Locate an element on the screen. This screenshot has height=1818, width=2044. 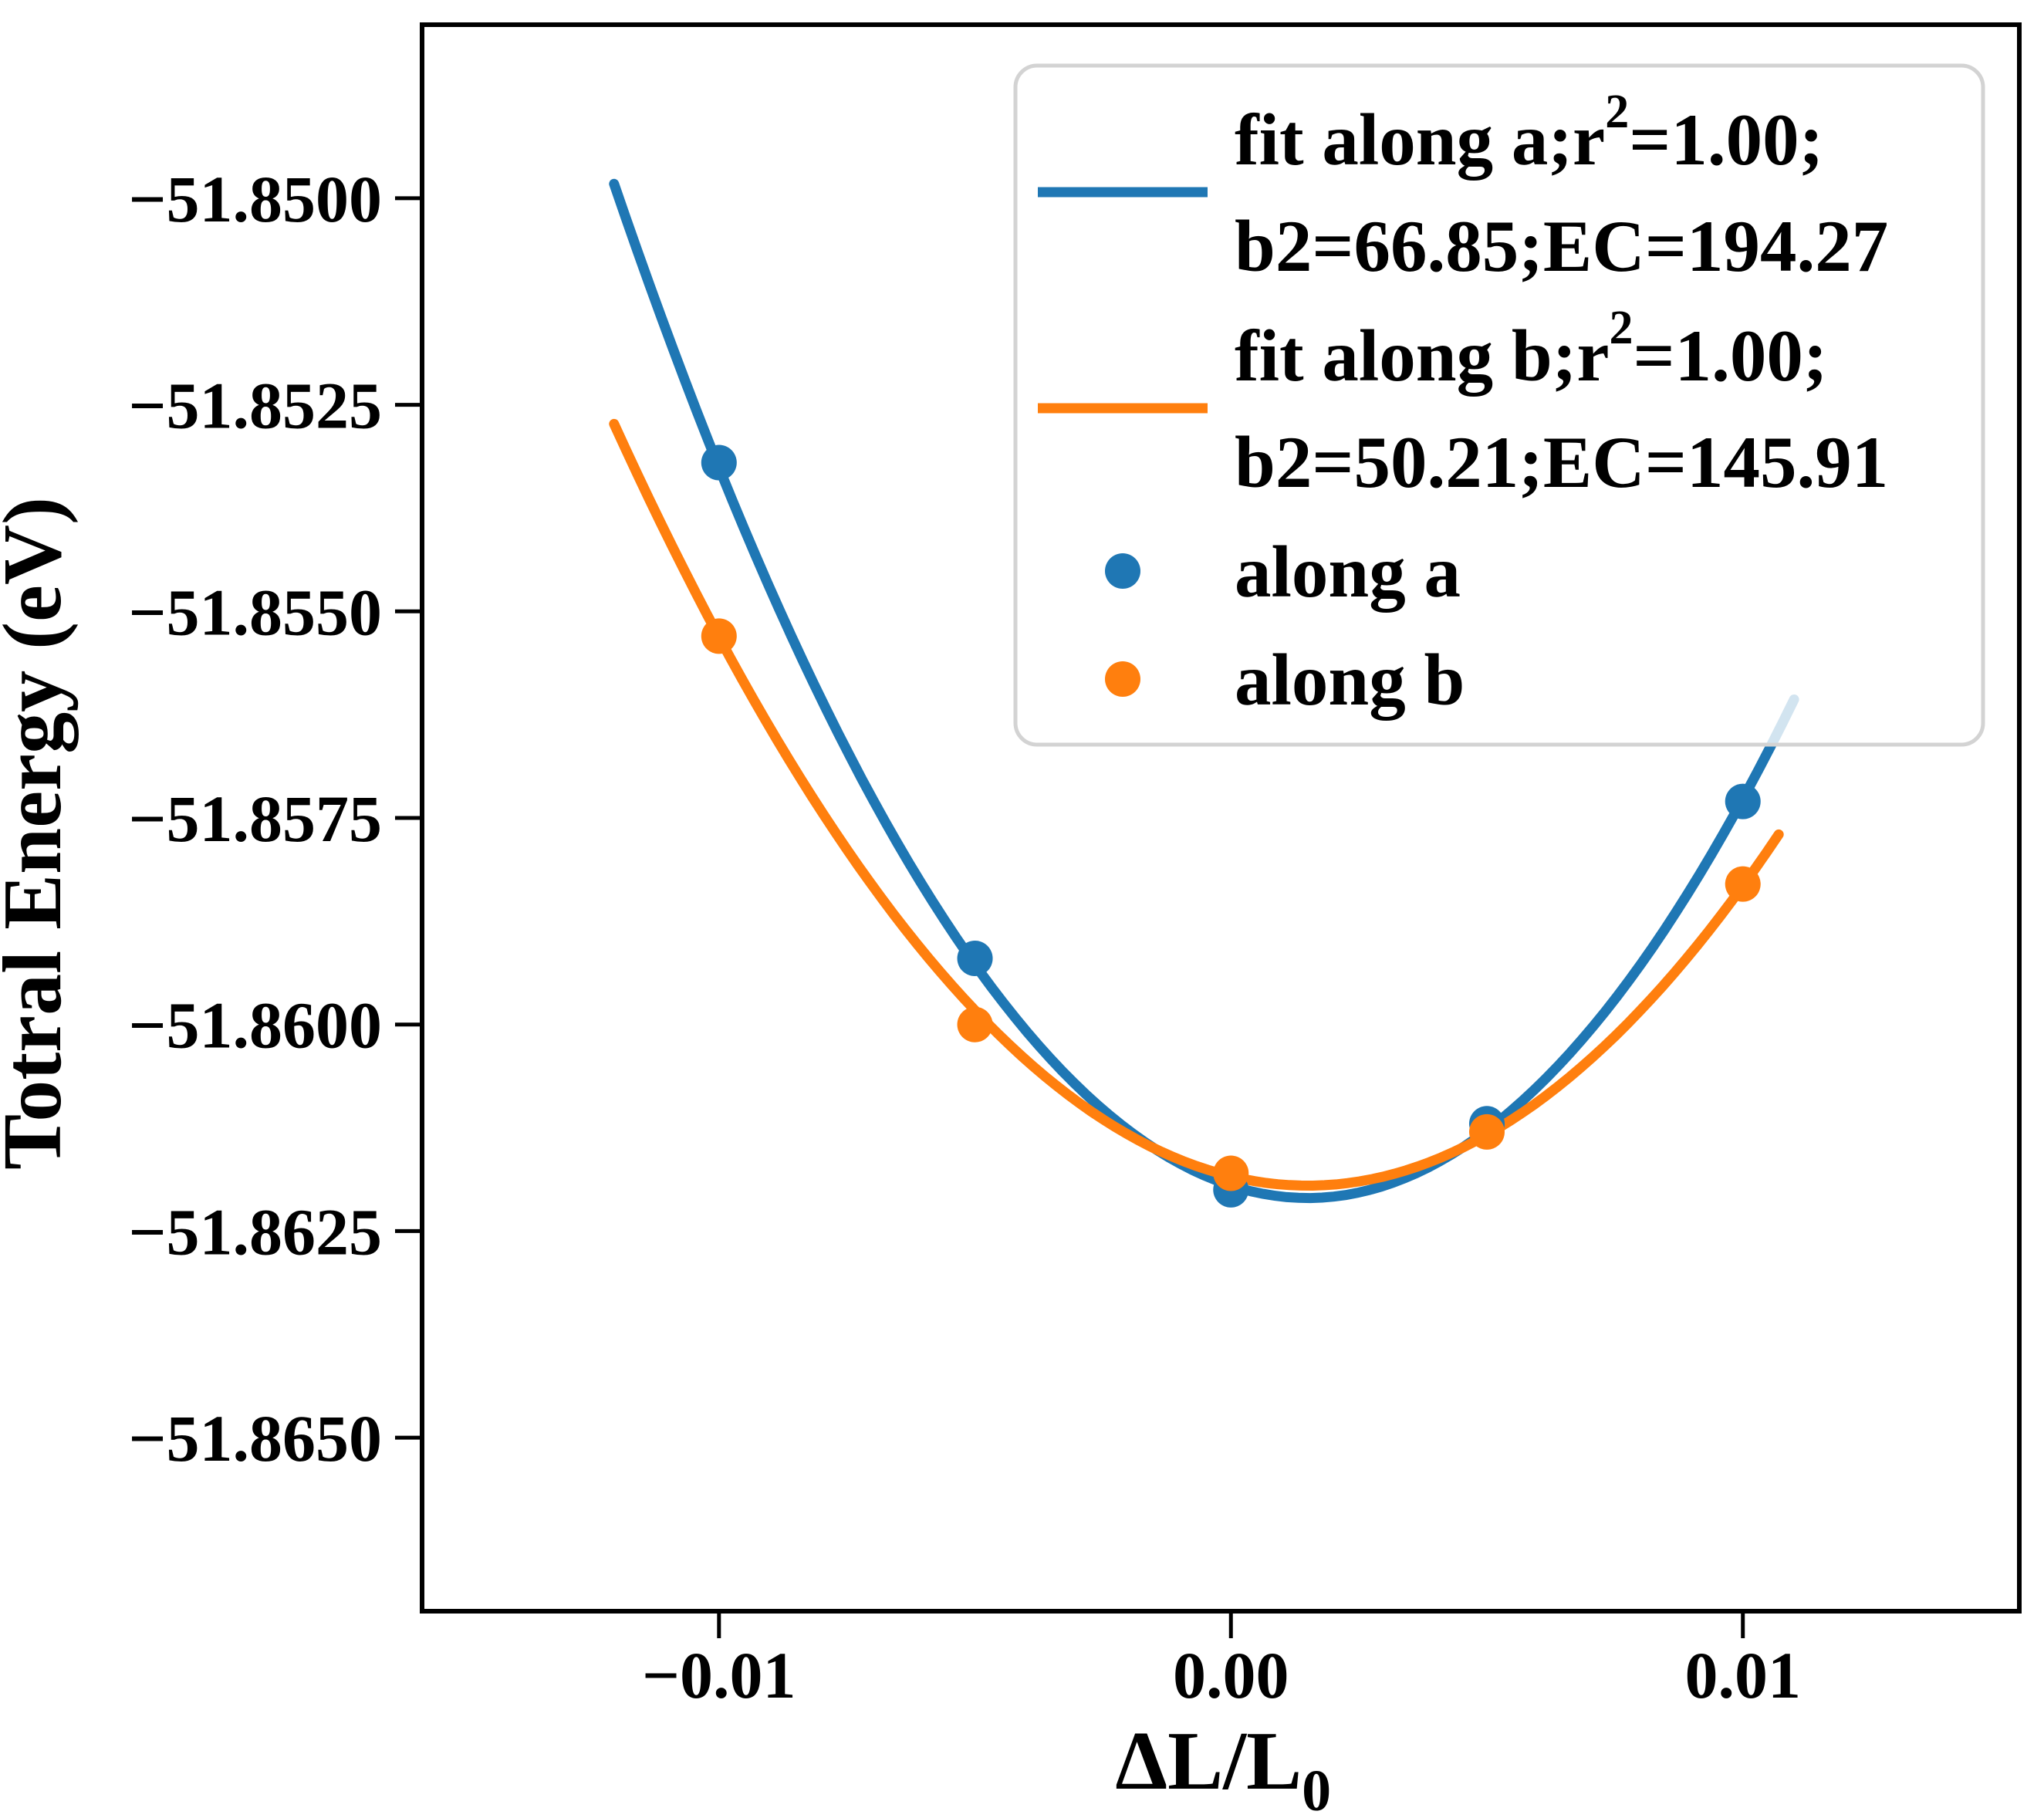
legend-label: along b is located at coordinates (1350, 680).